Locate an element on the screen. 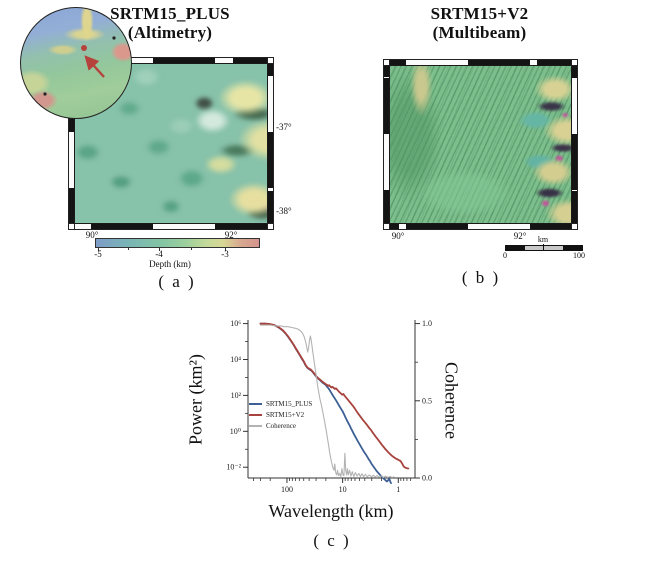  caption-c: ( c ) is located at coordinates (332, 540).